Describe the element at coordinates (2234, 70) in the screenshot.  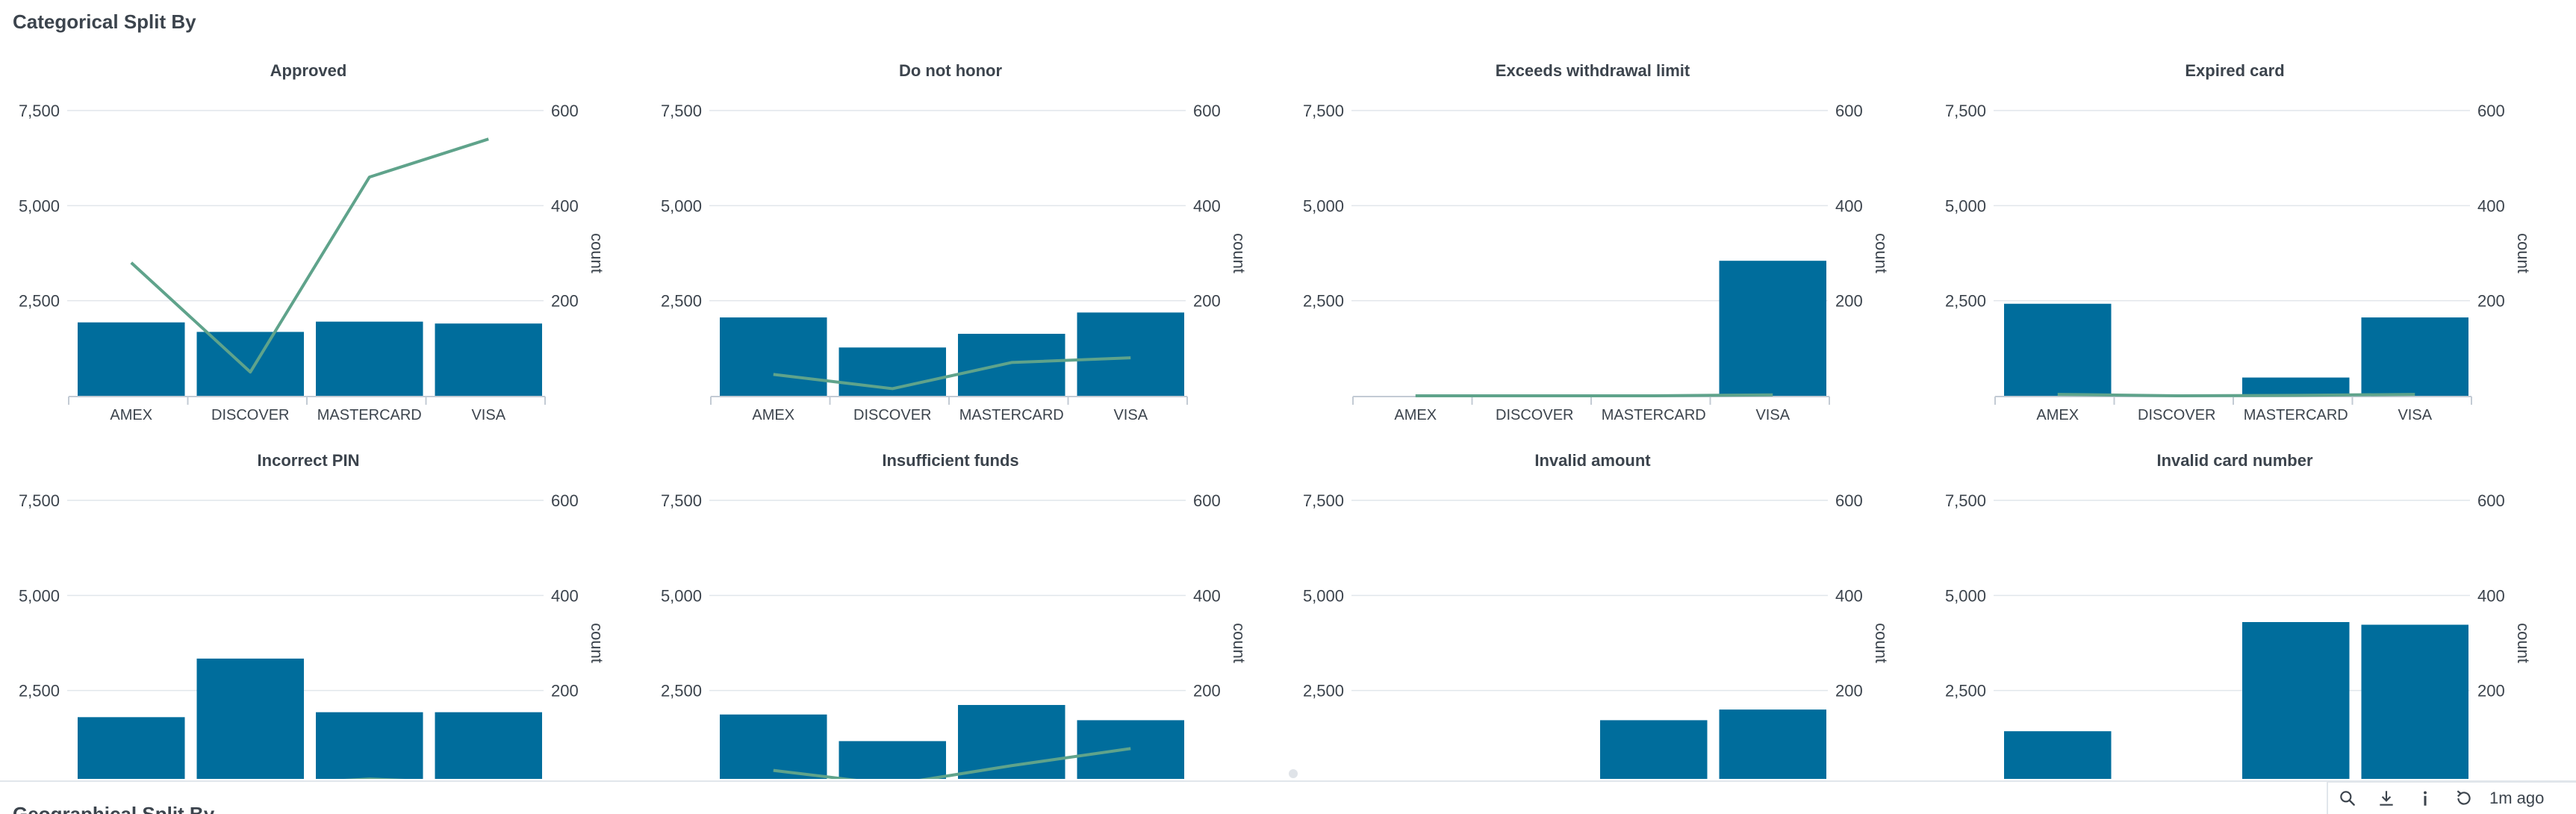
I see `chart-title: Expired card` at that location.